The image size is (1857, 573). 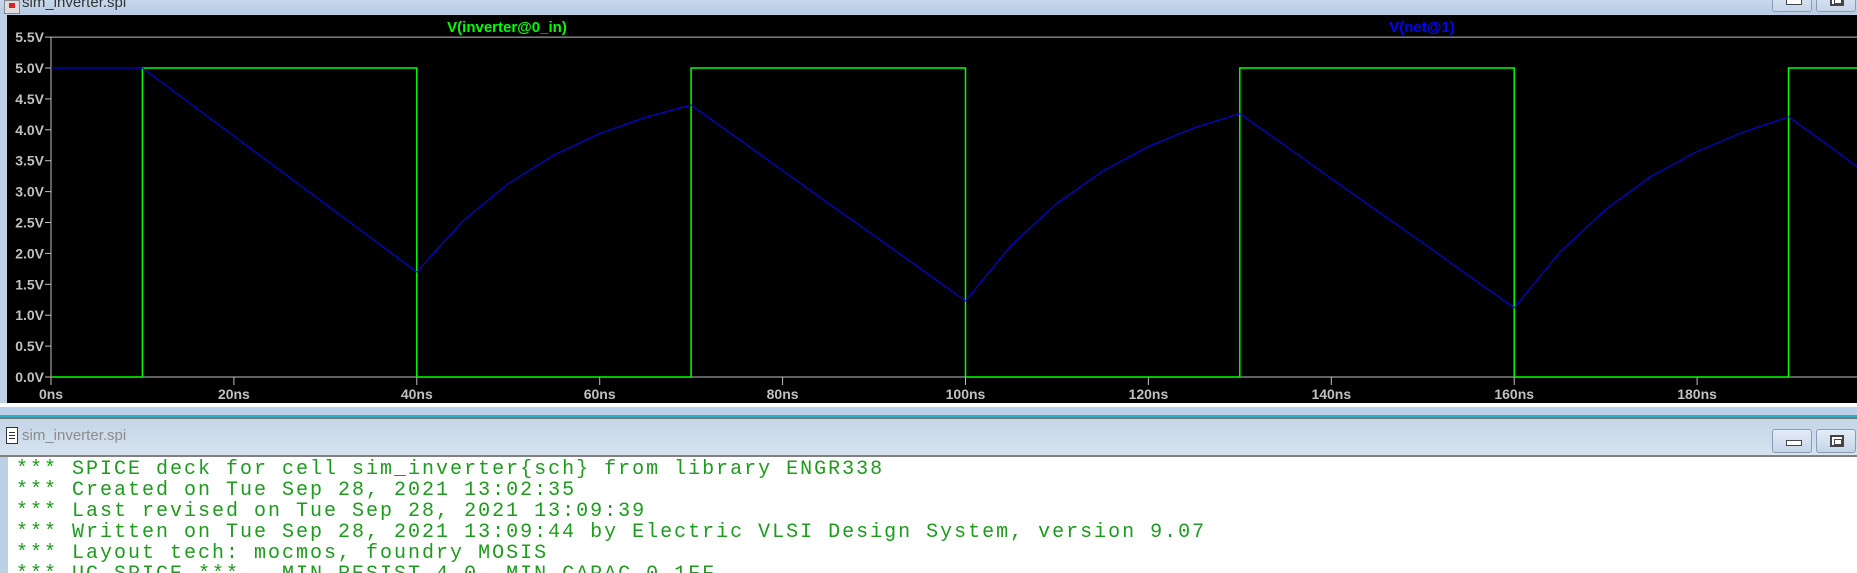 I want to click on console-line: *** Created on Tue Sep 28, 2021 13:02:35, so click(x=296, y=490).